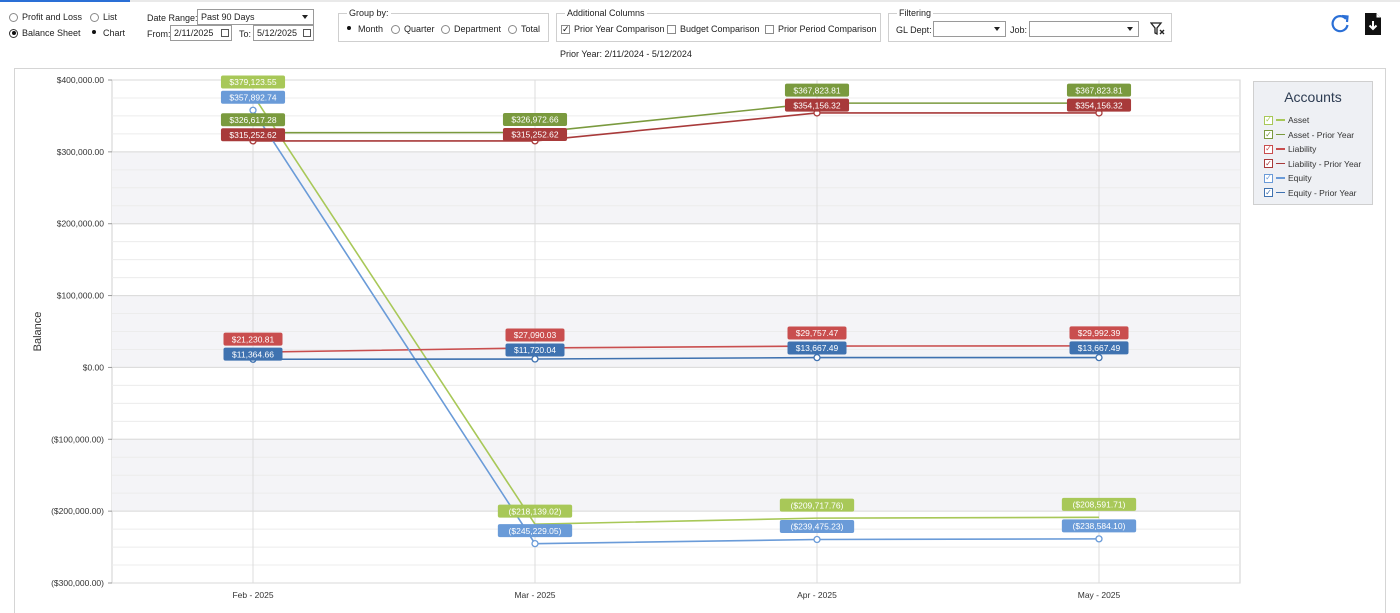  What do you see at coordinates (364, 29) in the screenshot?
I see `radio-group-month: Month` at bounding box center [364, 29].